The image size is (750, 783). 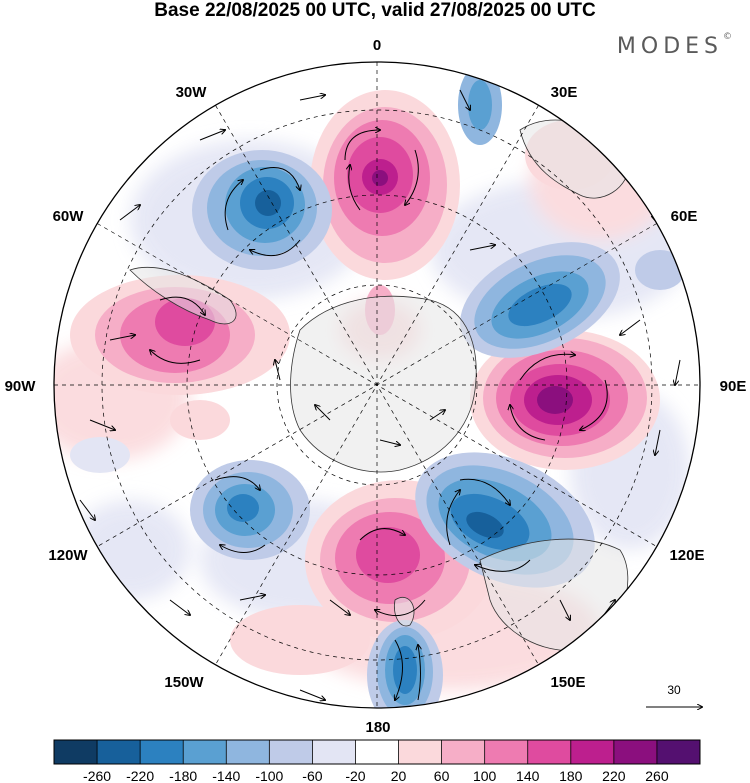 I want to click on brand-mark: ©, so click(x=727, y=37).